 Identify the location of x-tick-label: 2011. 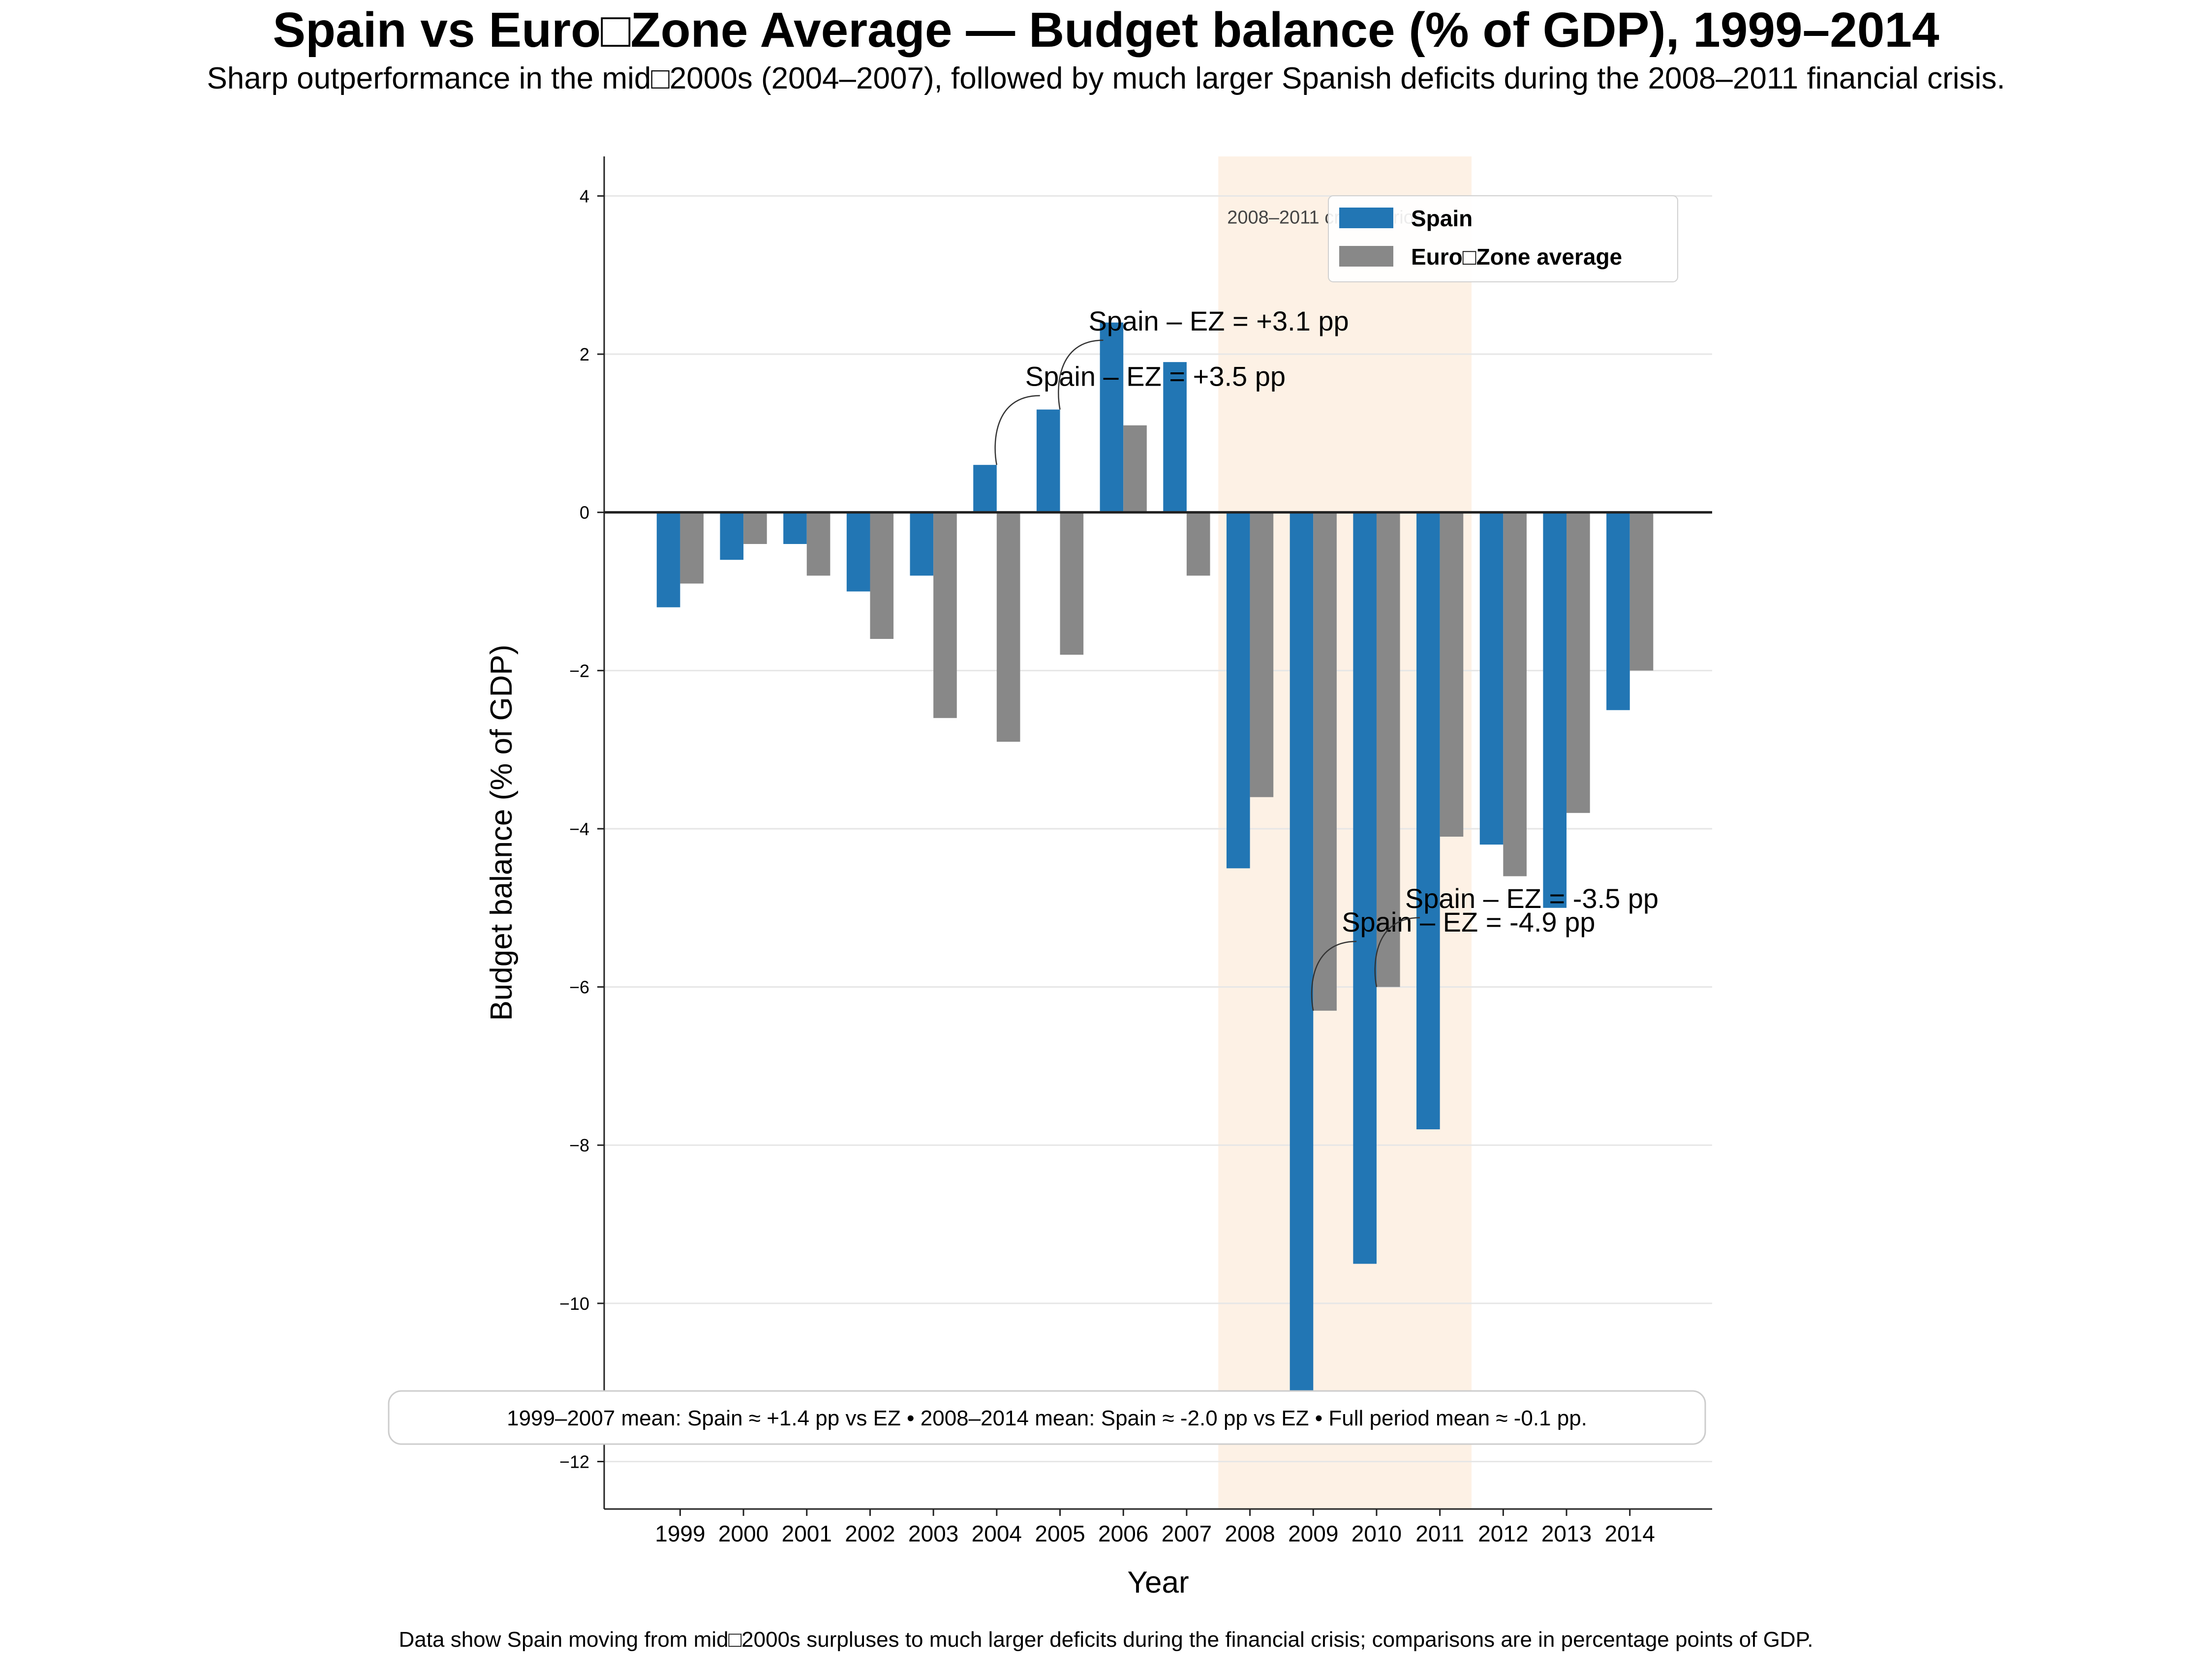
(1439, 1533).